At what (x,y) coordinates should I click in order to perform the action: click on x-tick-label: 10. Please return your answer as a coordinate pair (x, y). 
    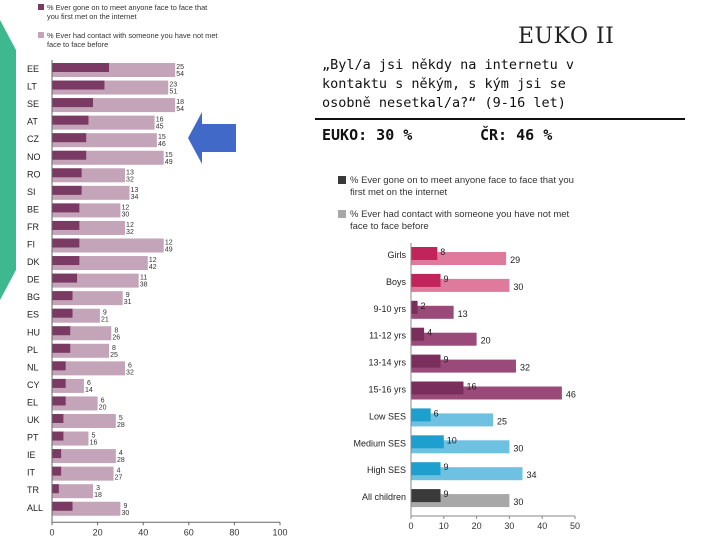
    Looking at the image, I should click on (444, 526).